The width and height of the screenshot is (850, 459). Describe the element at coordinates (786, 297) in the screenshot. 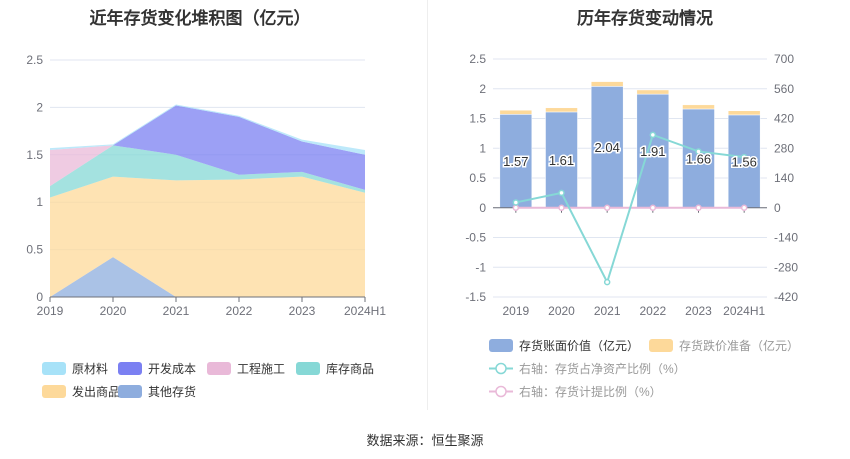

I see `y2-tick-label: -420` at that location.